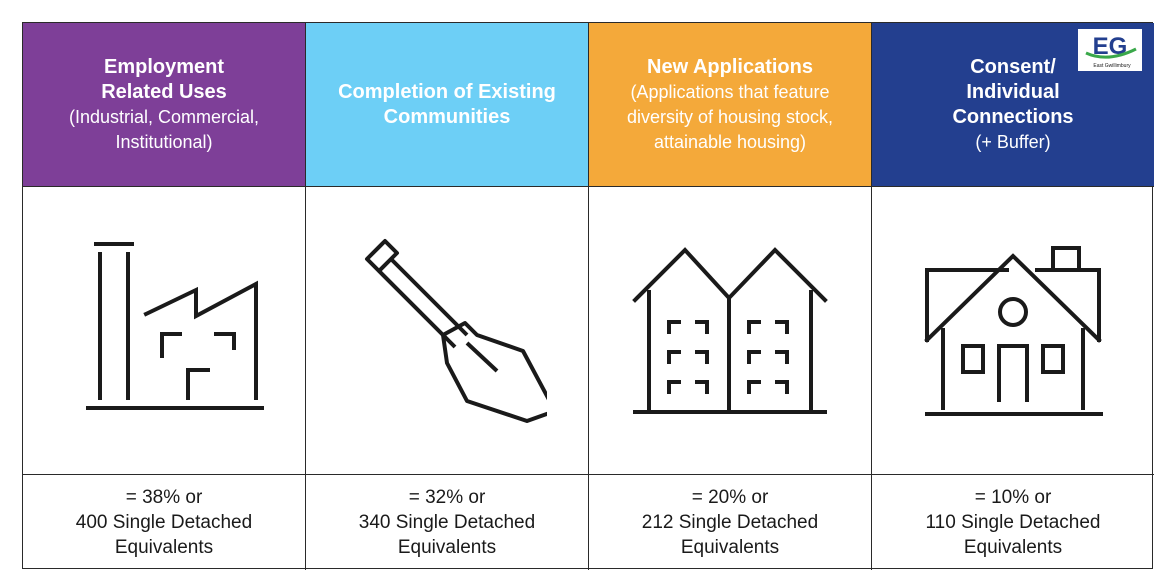 This screenshot has width=1173, height=587. I want to click on header-title: New Applications, so click(730, 66).